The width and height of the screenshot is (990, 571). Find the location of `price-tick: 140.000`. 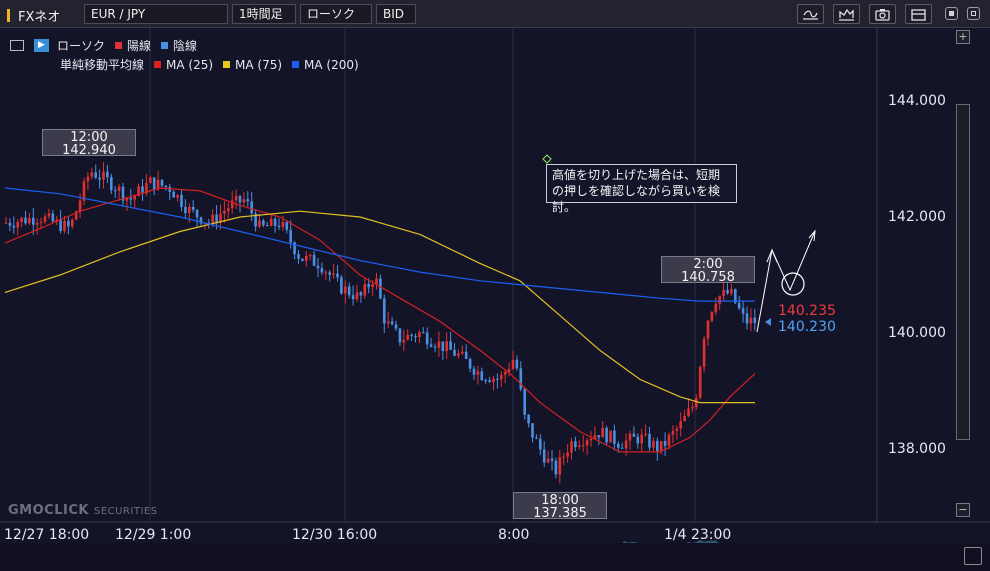

price-tick: 140.000 is located at coordinates (917, 333).